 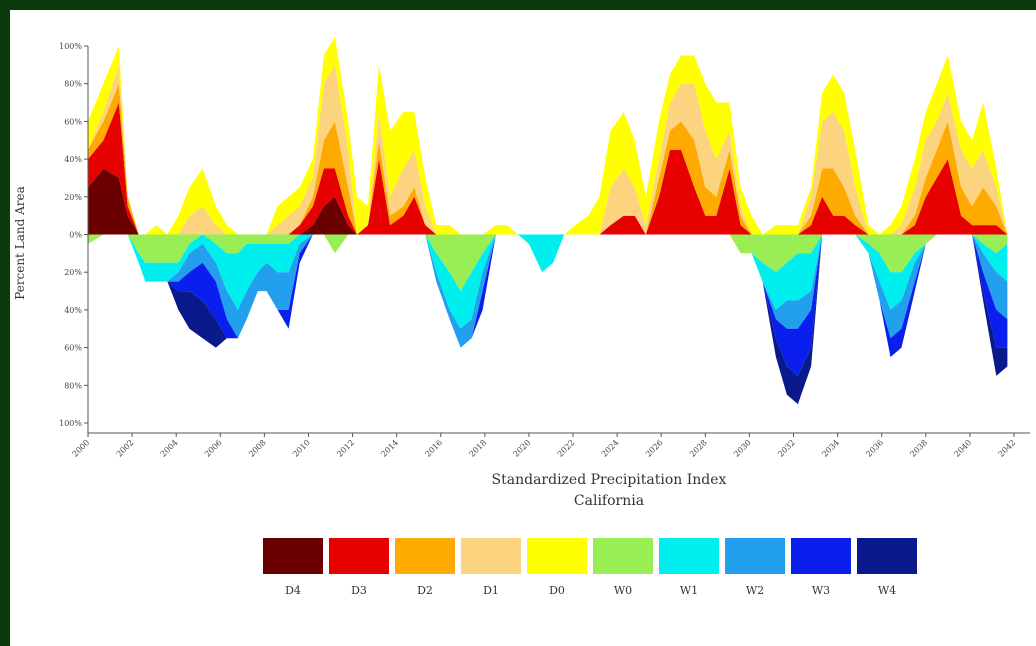 I want to click on legend-label: D2, so click(x=425, y=590).